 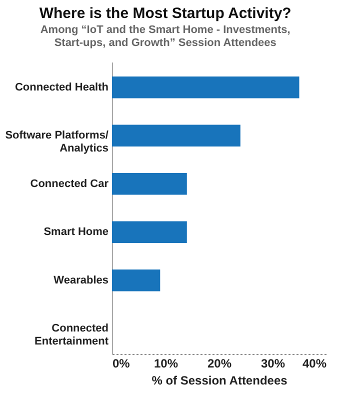 I want to click on y-tick-label: Smart Home, so click(x=76, y=232).